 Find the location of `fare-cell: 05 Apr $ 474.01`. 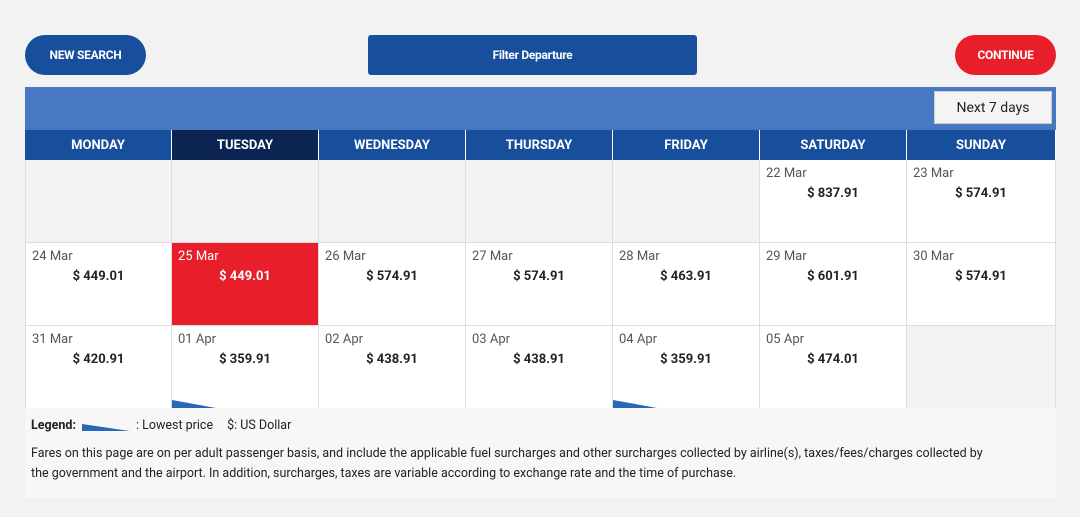

fare-cell: 05 Apr $ 474.01 is located at coordinates (833, 367).